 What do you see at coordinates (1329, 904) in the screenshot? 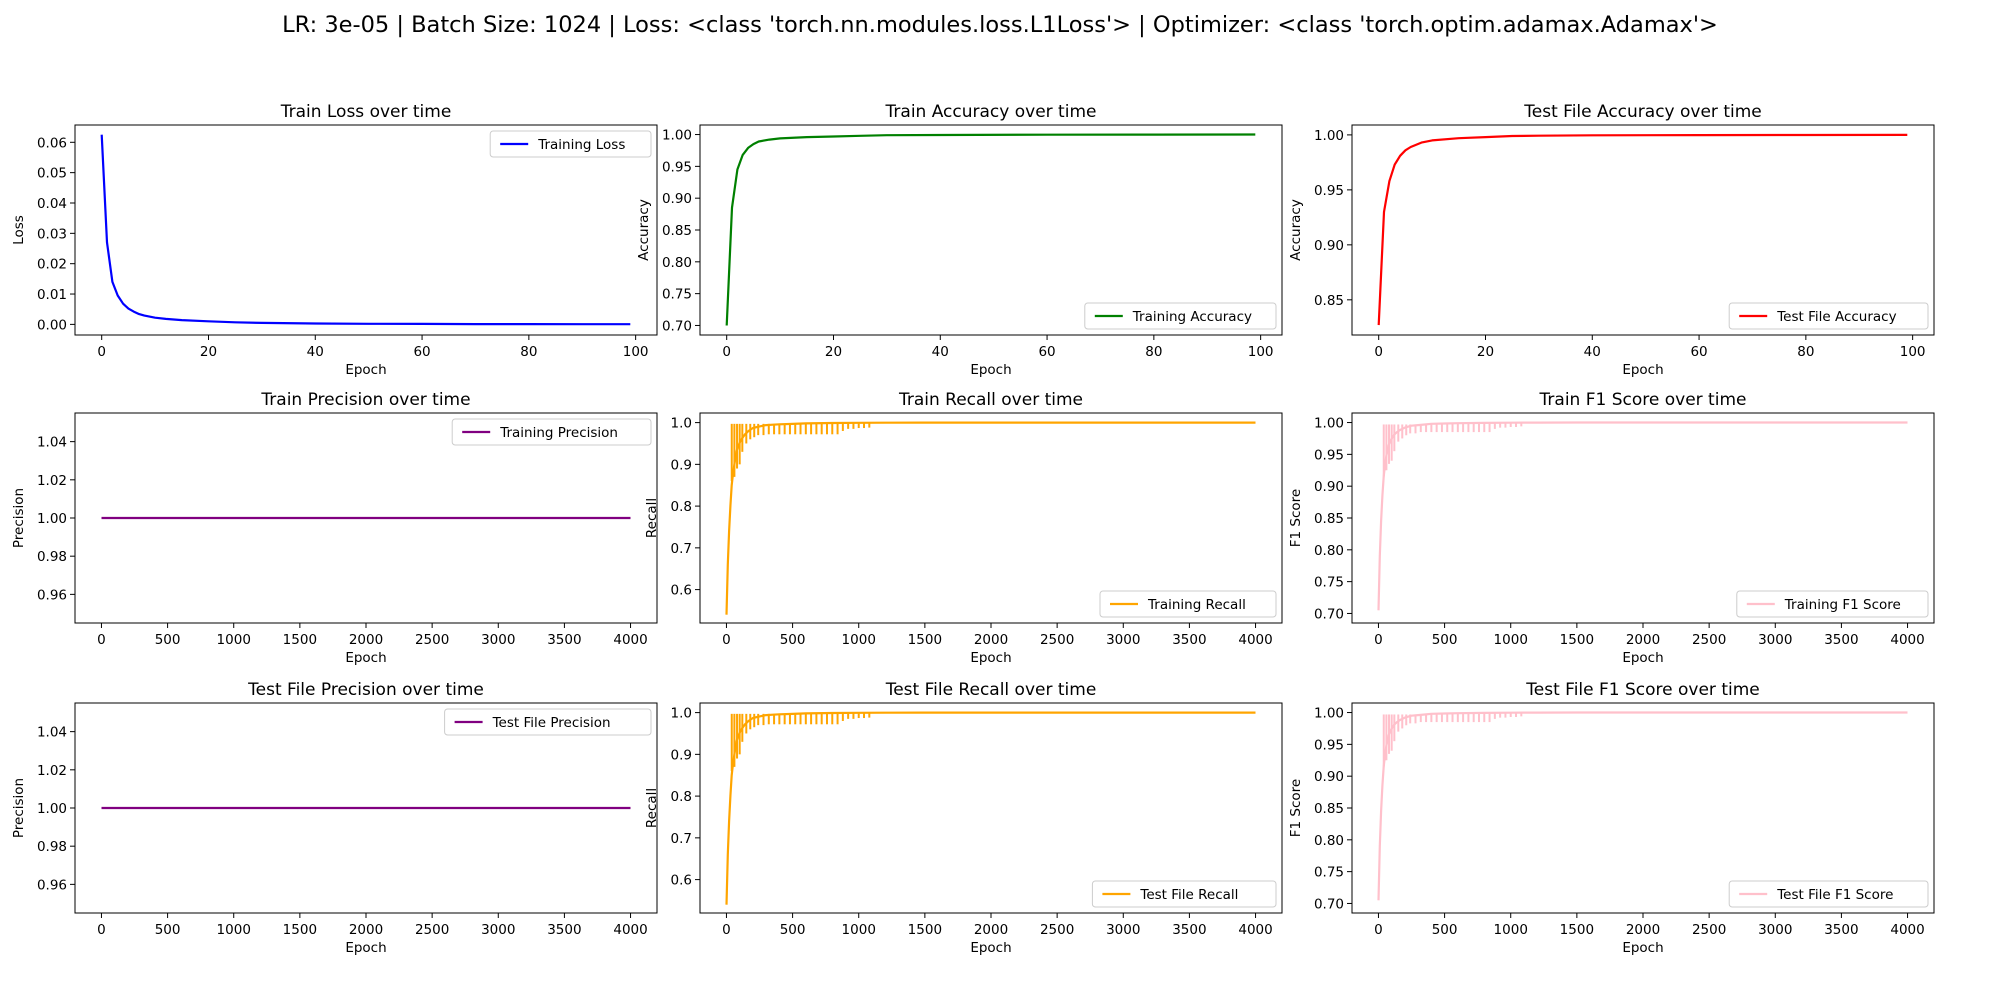
I see `y-tick-label: 0.70` at bounding box center [1329, 904].